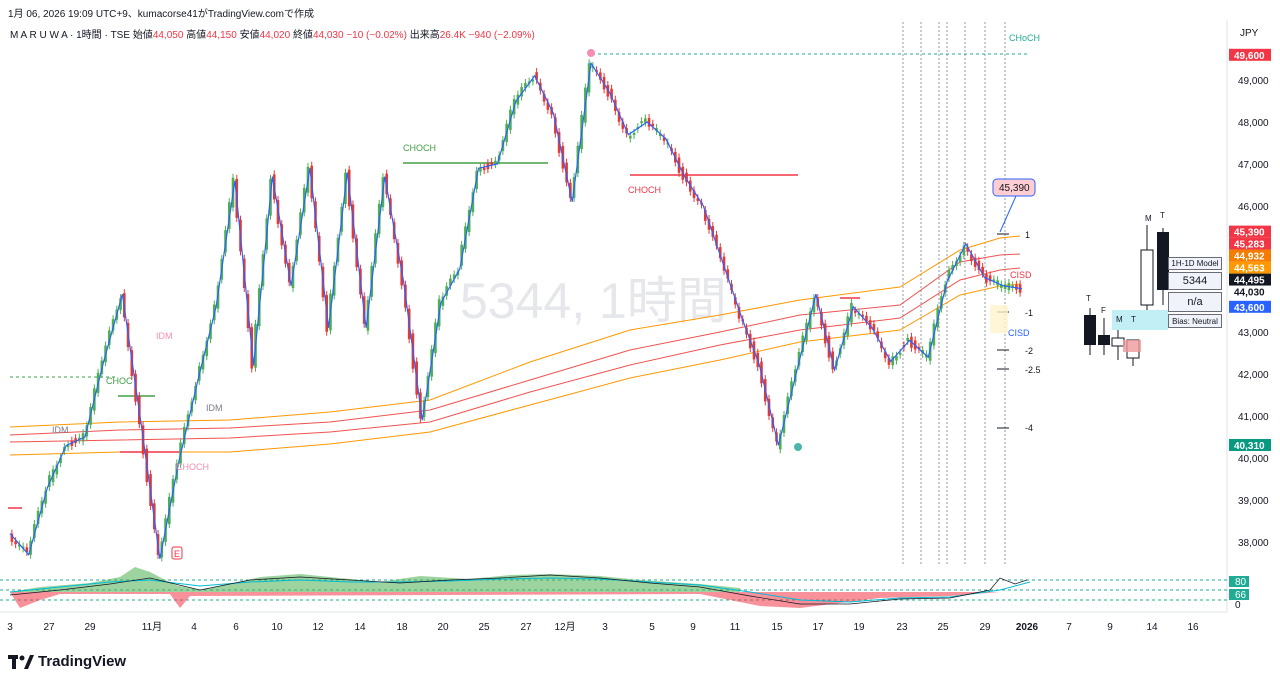 The height and width of the screenshot is (685, 1280). I want to click on y-tick-label: 49,000, so click(1253, 81).